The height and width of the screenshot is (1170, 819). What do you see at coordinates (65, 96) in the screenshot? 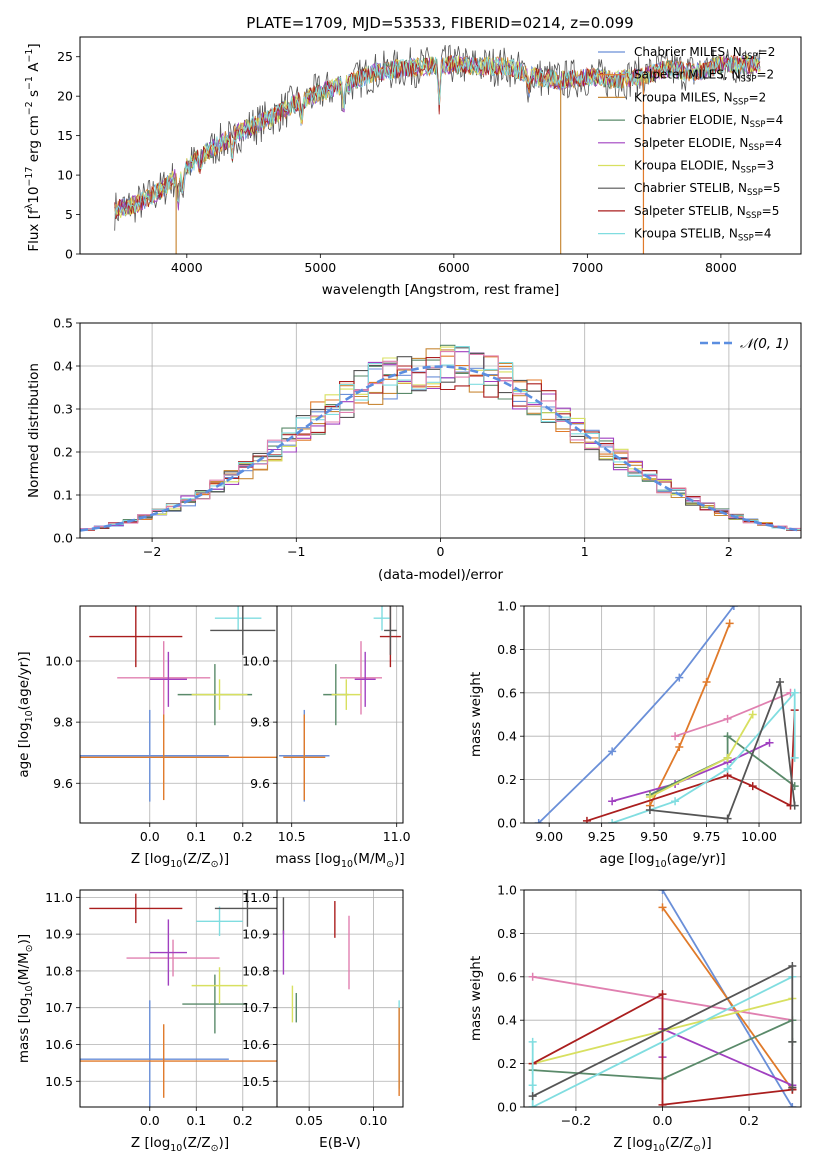
I see `y-tick-label: 20` at bounding box center [65, 96].